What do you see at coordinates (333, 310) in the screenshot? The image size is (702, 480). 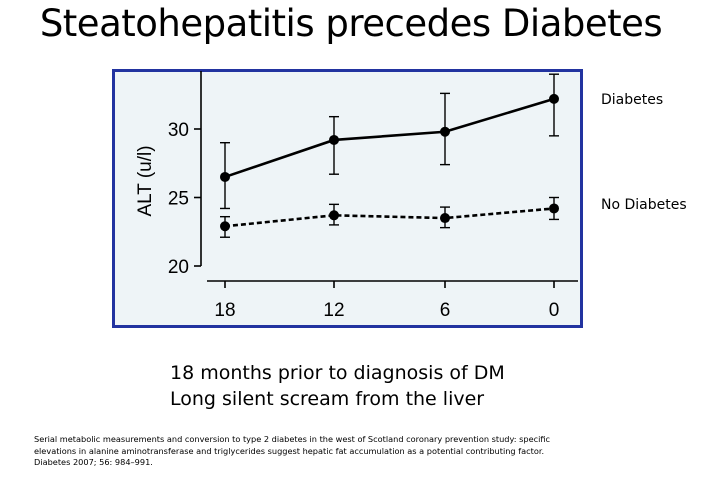 I see `x-tick-label: 12` at bounding box center [333, 310].